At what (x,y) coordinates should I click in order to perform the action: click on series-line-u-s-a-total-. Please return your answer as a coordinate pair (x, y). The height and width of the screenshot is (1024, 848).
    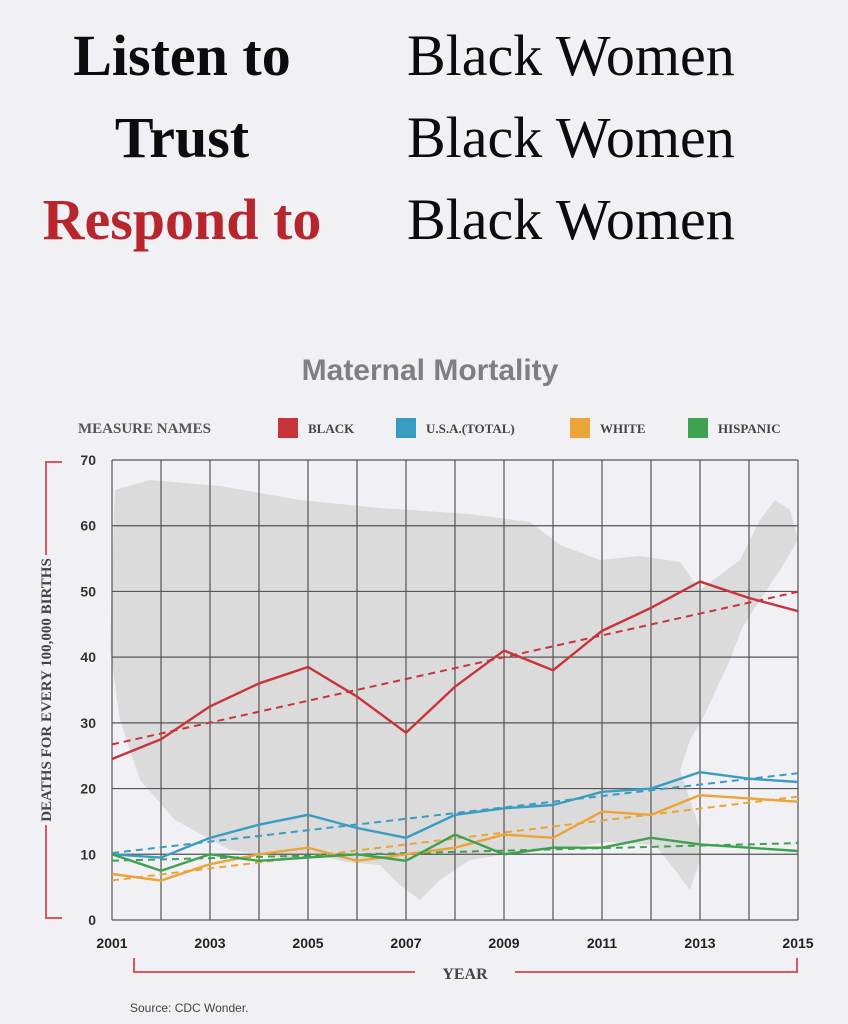
    Looking at the image, I should click on (455, 814).